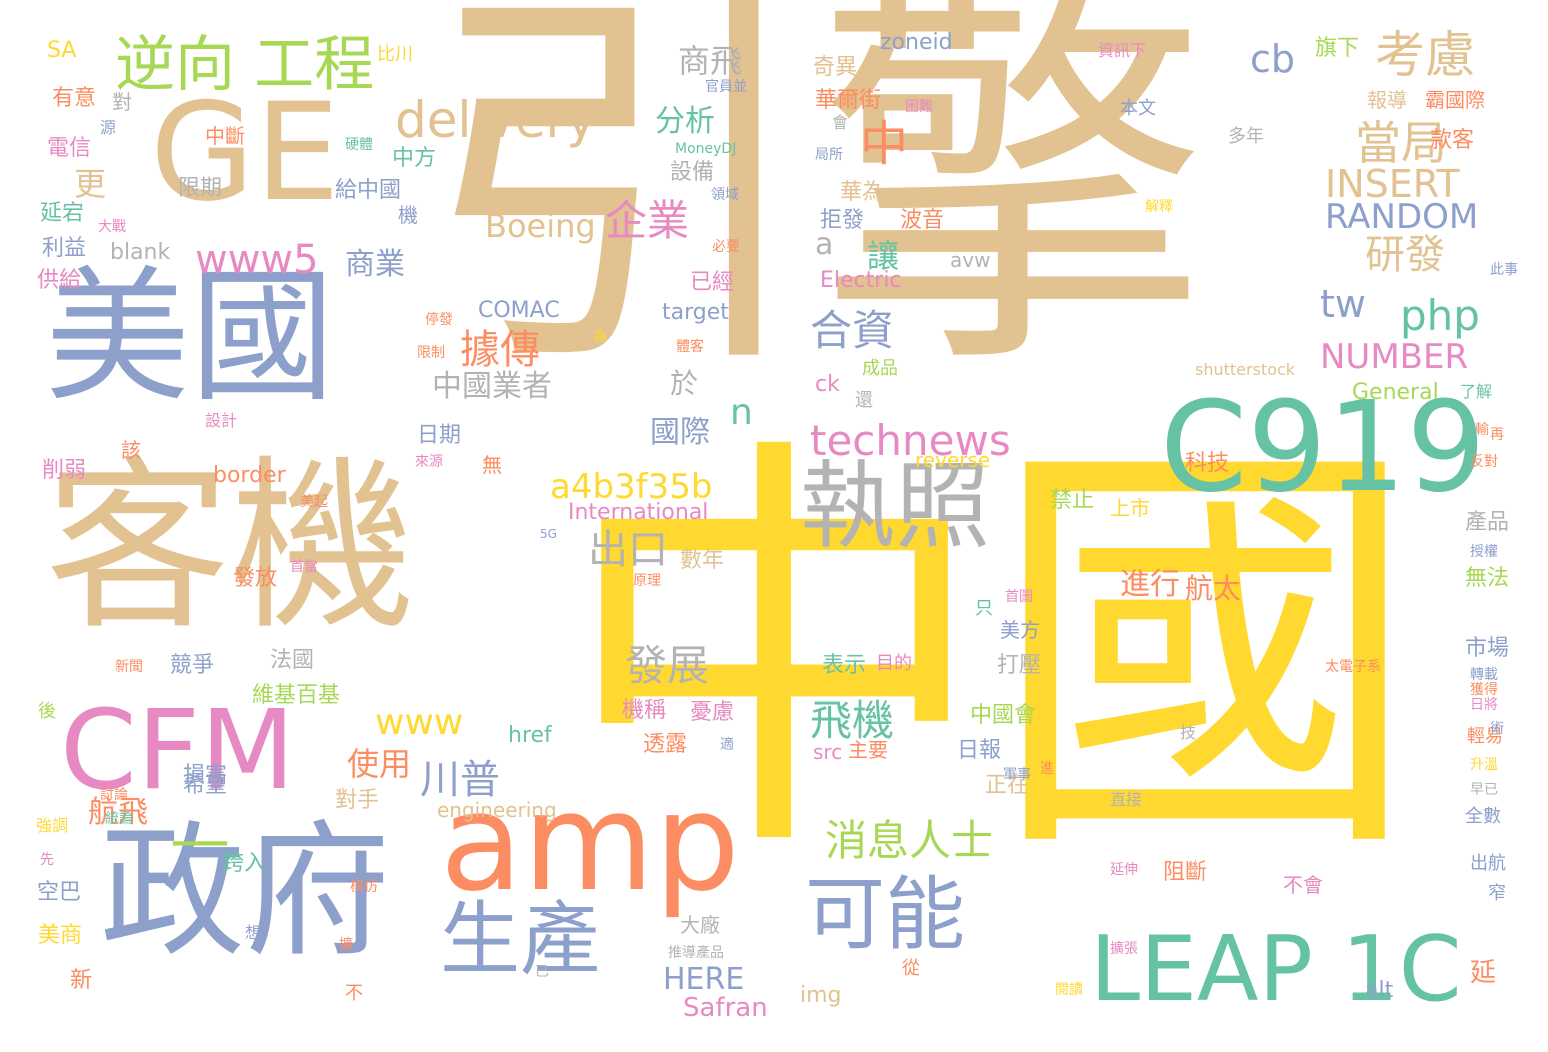 This screenshot has width=1548, height=1052. What do you see at coordinates (862, 192) in the screenshot?
I see `word-cjk-60: 華為` at bounding box center [862, 192].